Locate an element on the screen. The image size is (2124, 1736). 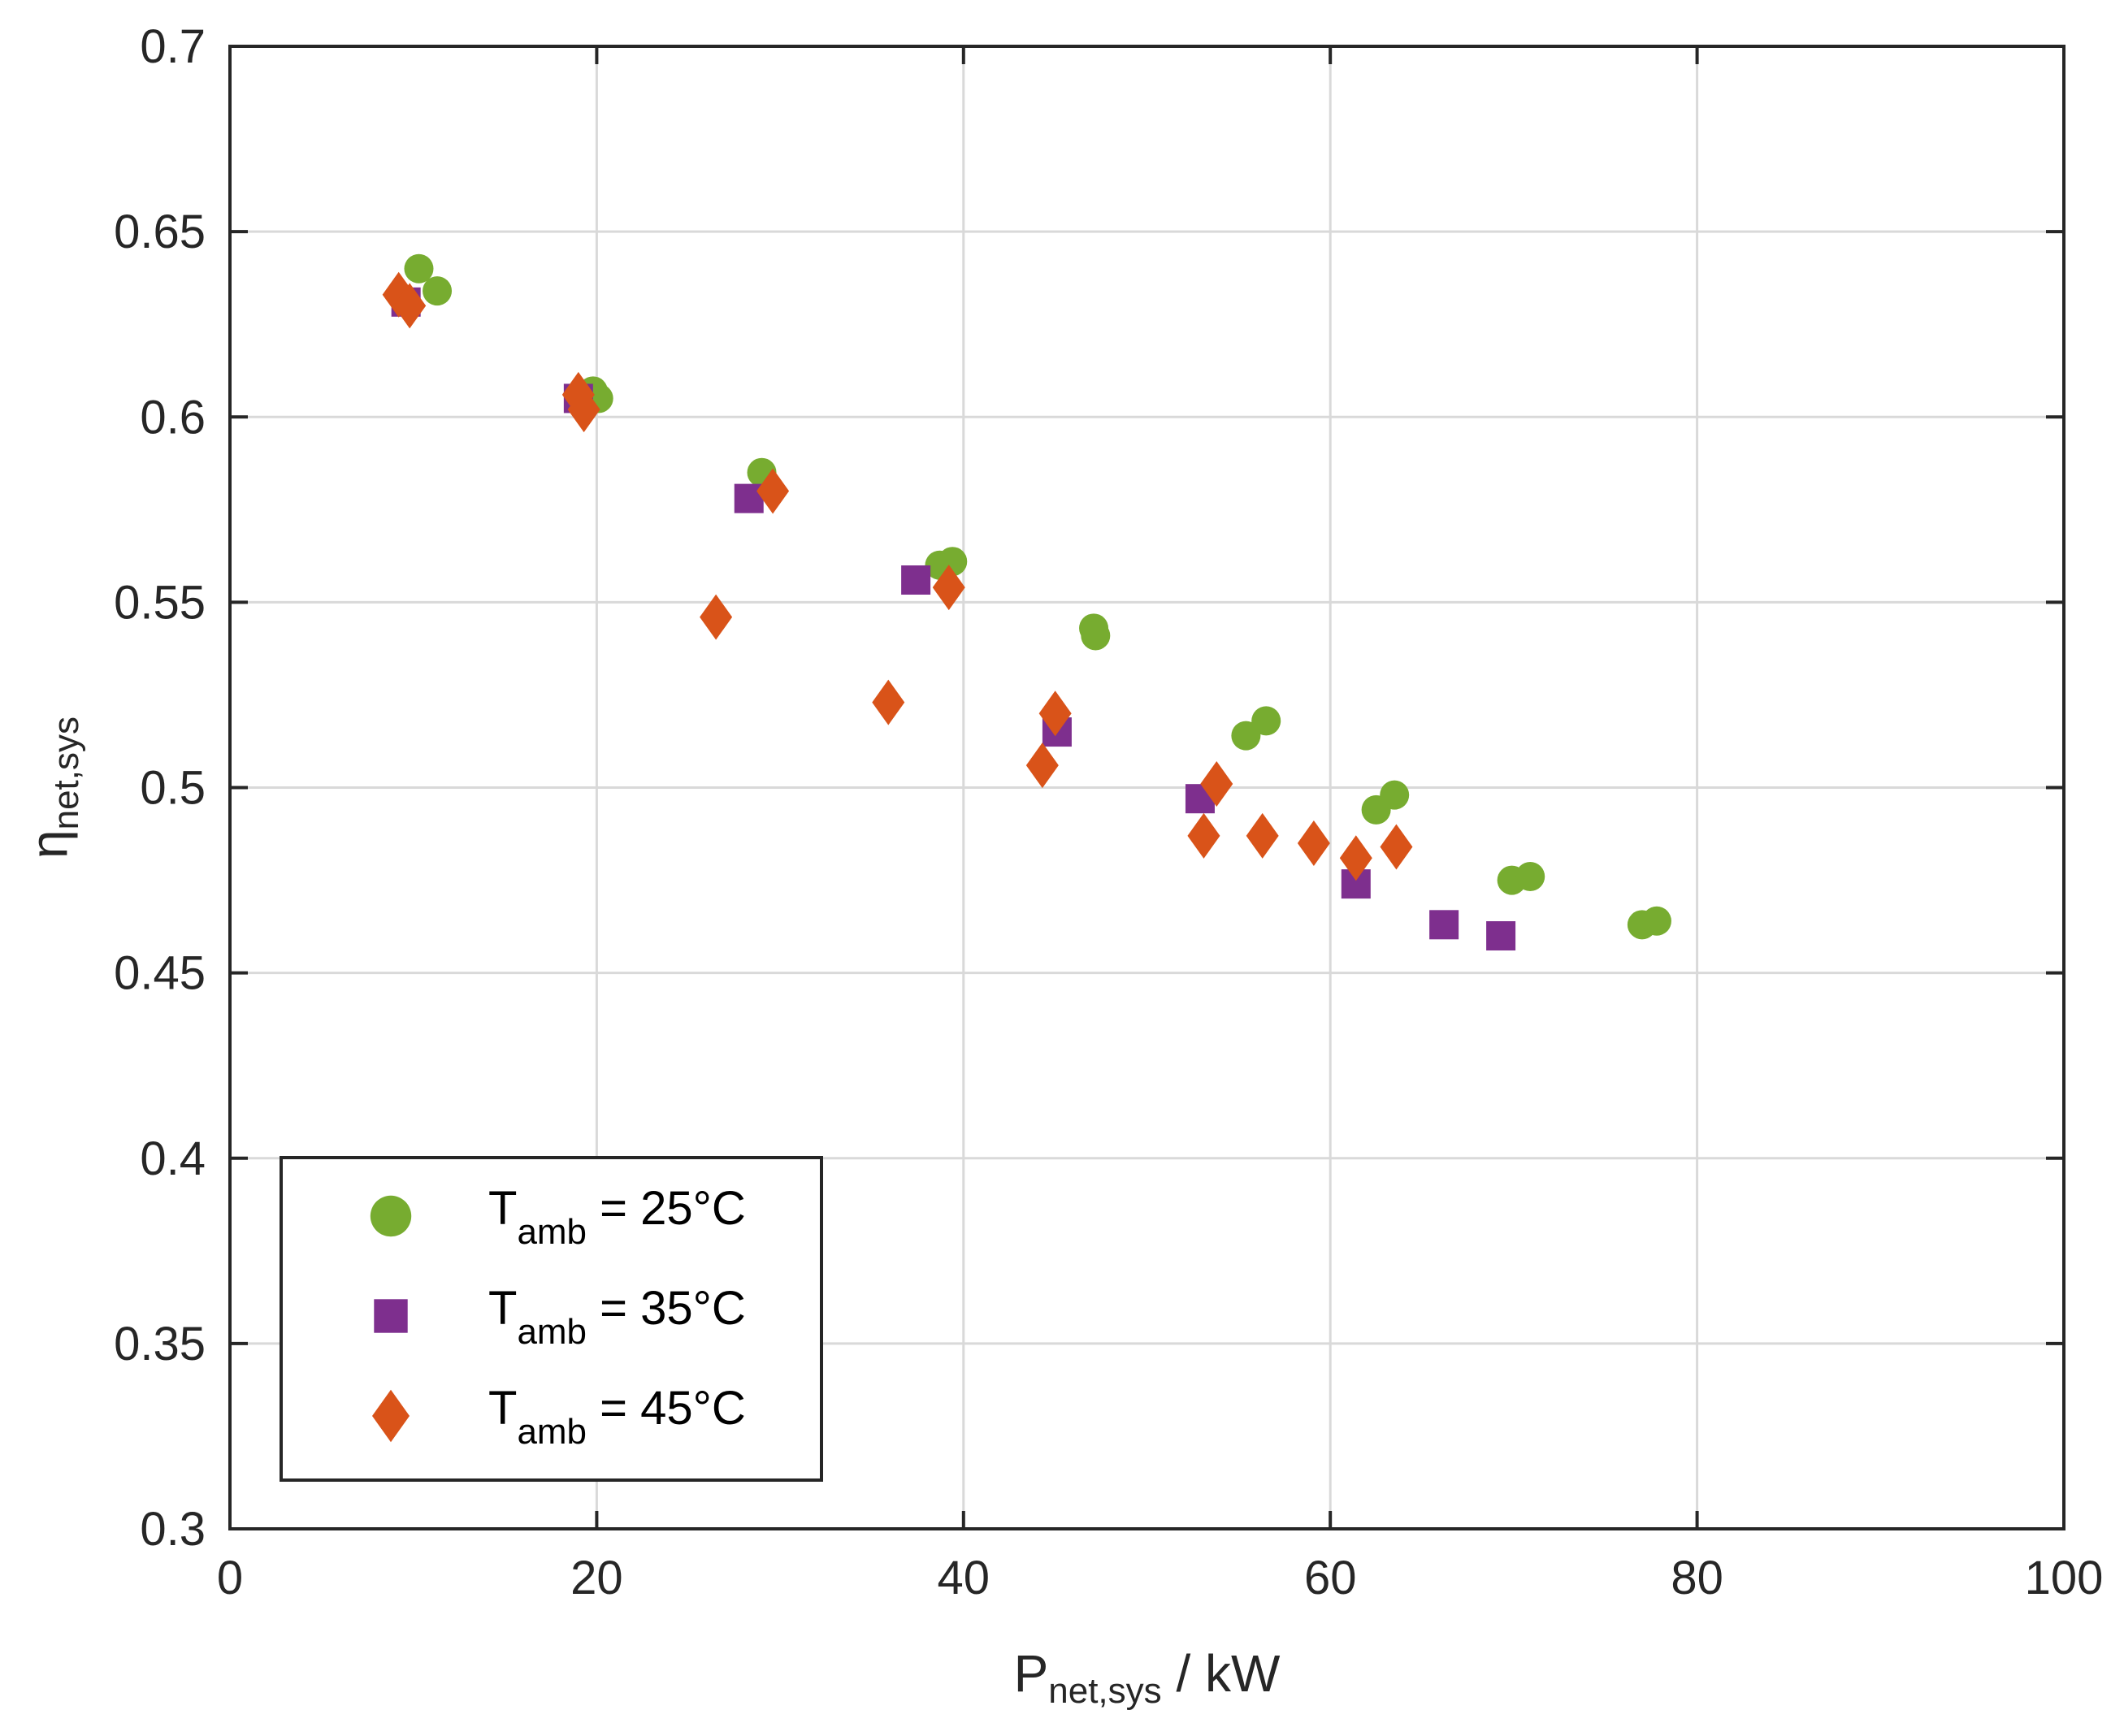
y-tick-label: 0.7 is located at coordinates (173, 46).